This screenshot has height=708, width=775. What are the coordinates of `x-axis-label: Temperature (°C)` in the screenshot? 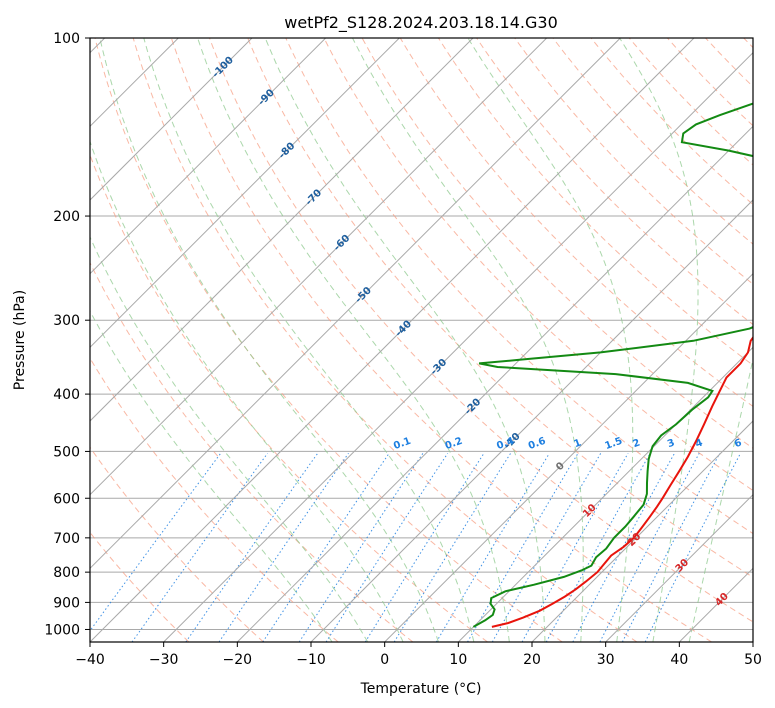 It's located at (421, 689).